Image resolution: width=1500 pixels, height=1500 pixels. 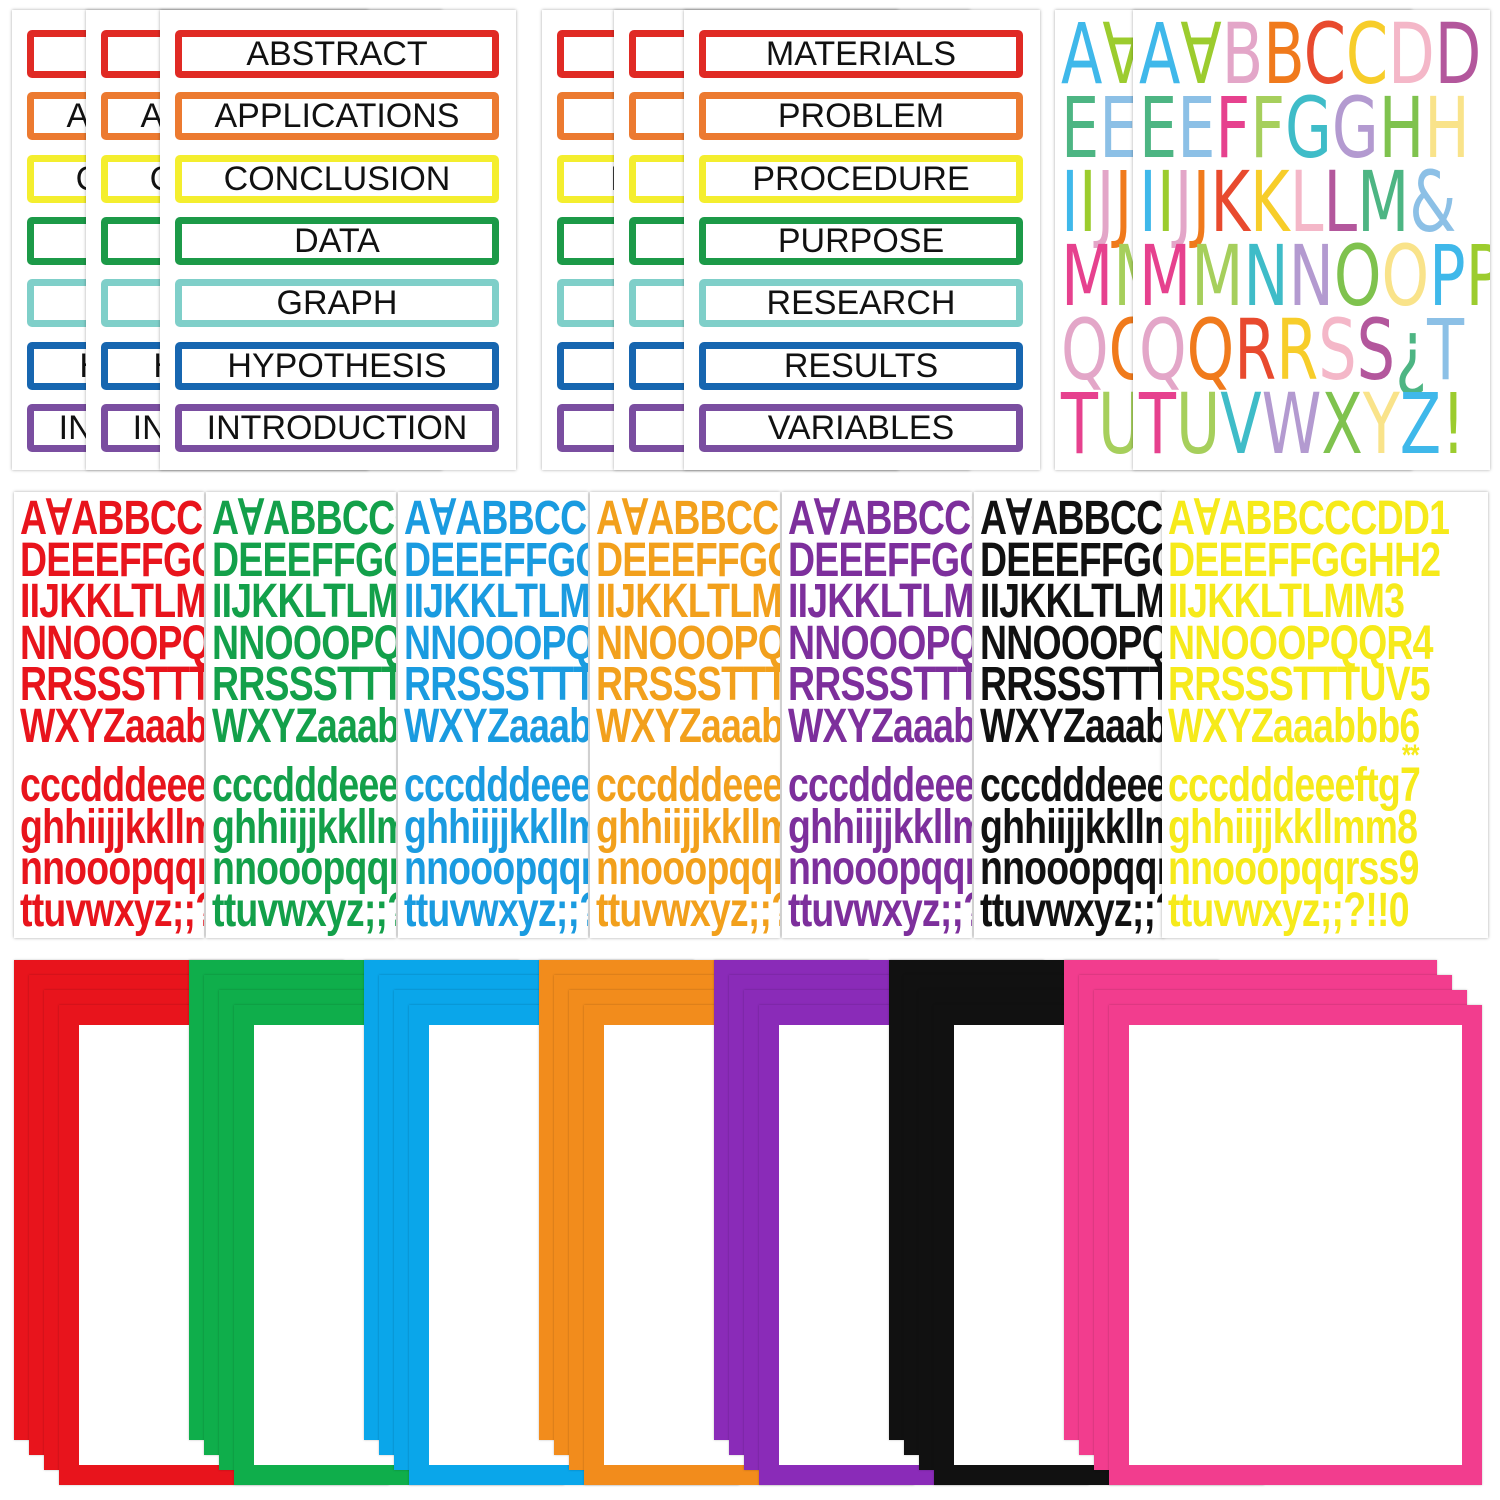 I want to click on section-label: DATA, so click(x=337, y=240).